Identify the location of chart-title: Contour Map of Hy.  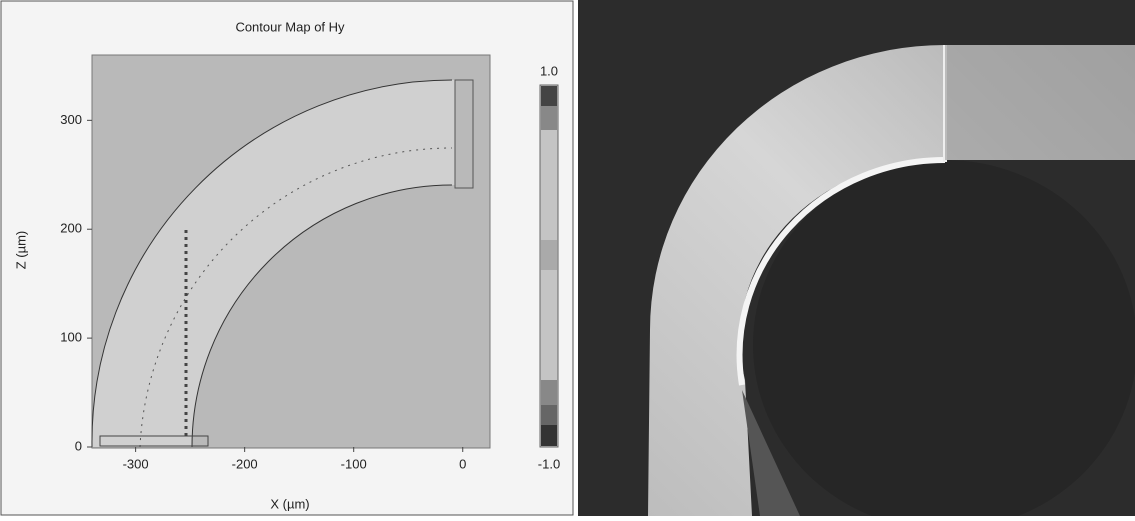
(290, 26).